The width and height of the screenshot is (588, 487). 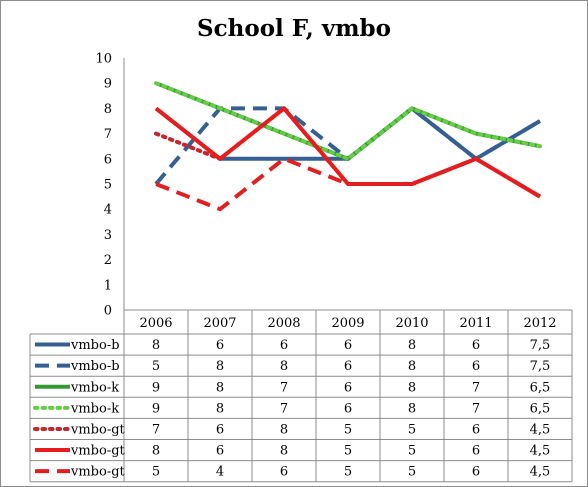 I want to click on series-line-vmbo-b-dashed, so click(x=348, y=146).